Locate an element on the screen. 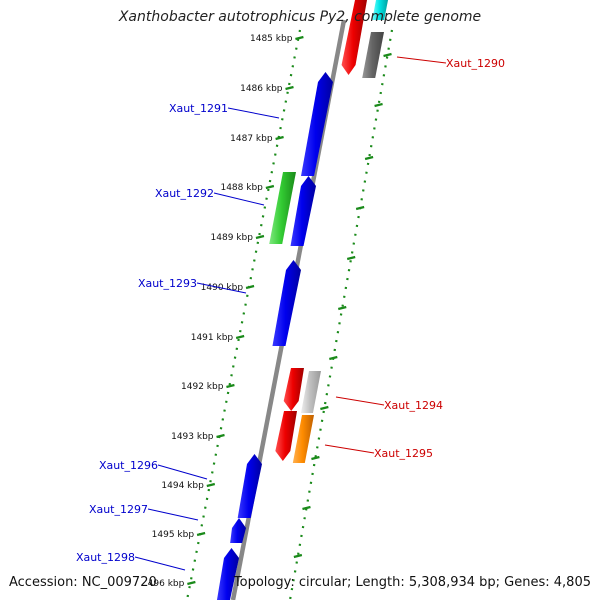  gene-red-top is located at coordinates (354, 37).